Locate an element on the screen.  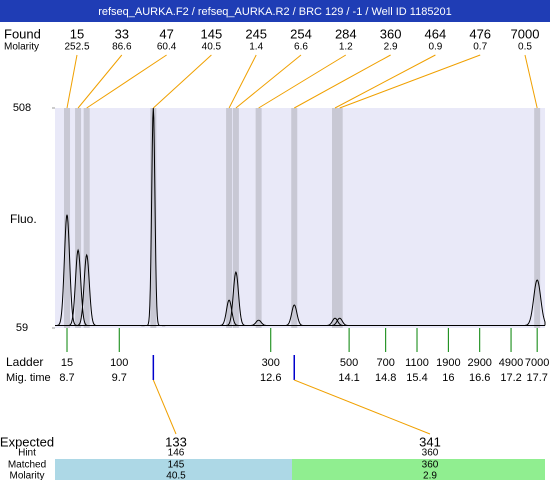
molarity-label: Molarity is located at coordinates (21, 47).